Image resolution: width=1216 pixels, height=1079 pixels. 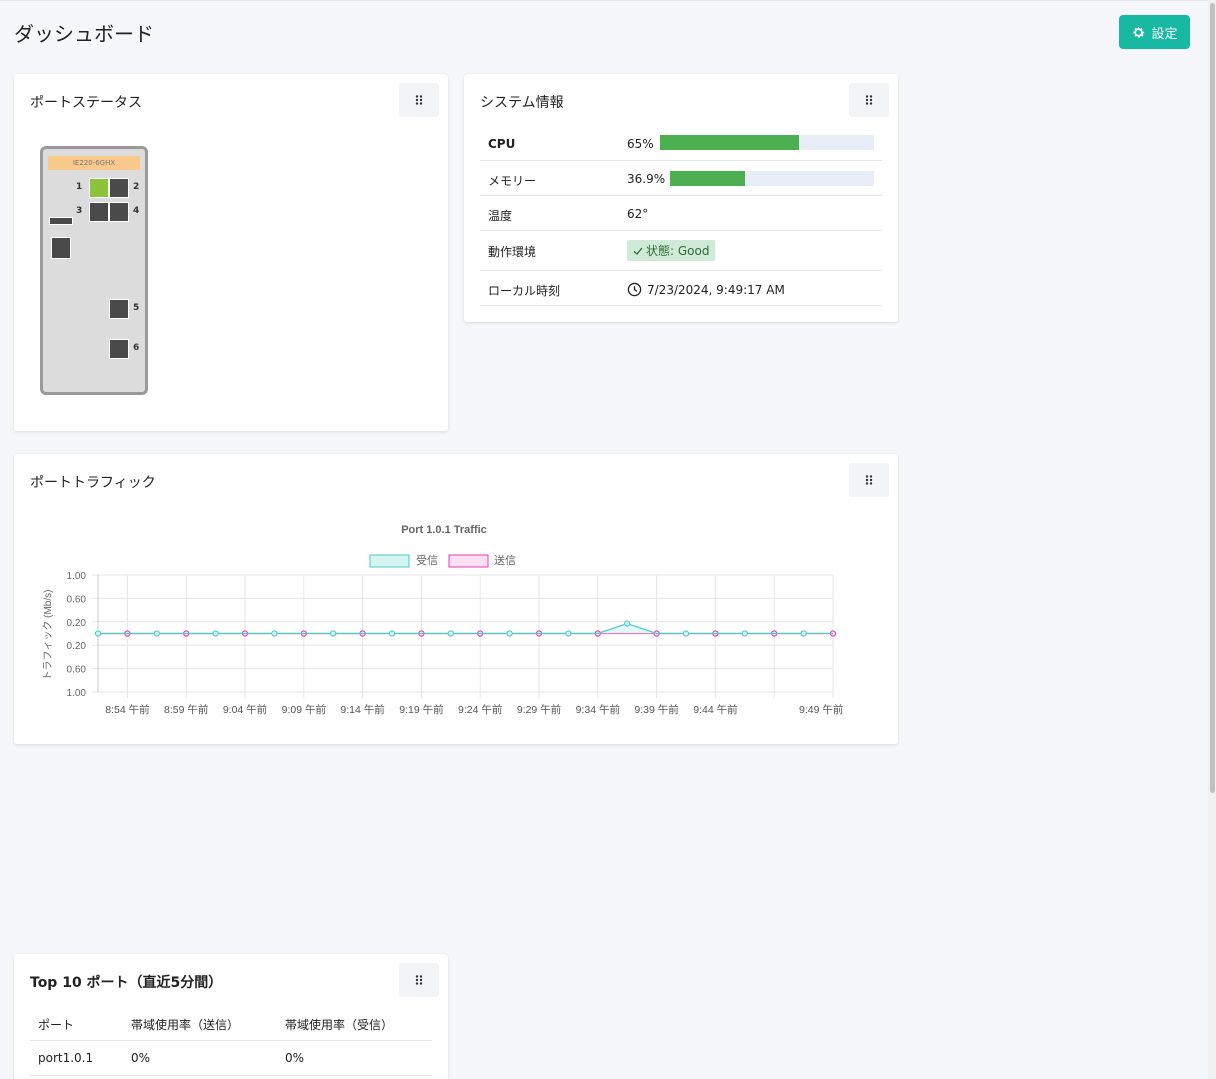 I want to click on environment-row: 動作環境 状態: Good, so click(x=681, y=251).